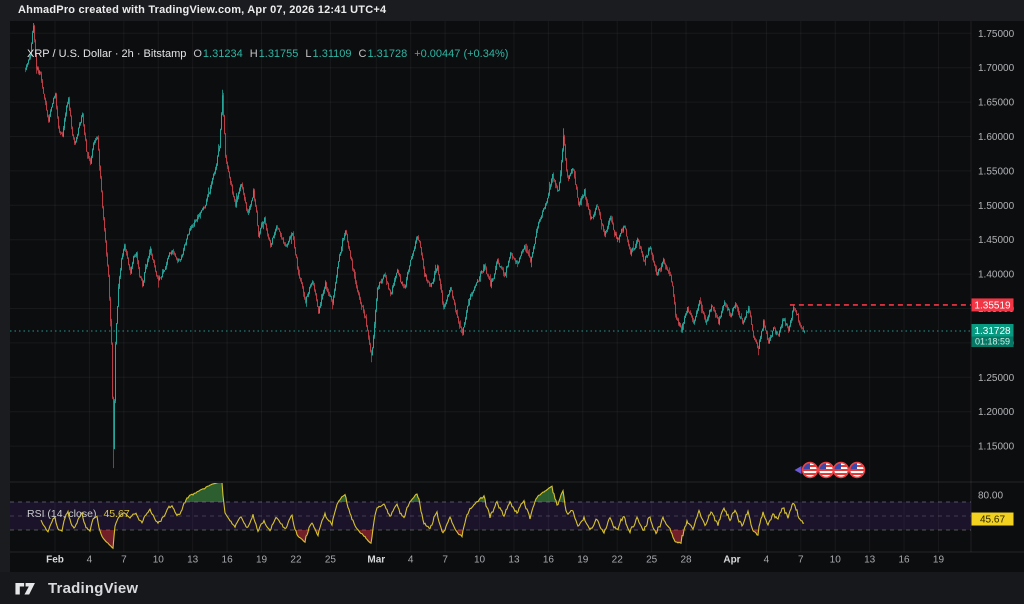  What do you see at coordinates (996, 137) in the screenshot?
I see `price-axis-label: 1.60000` at bounding box center [996, 137].